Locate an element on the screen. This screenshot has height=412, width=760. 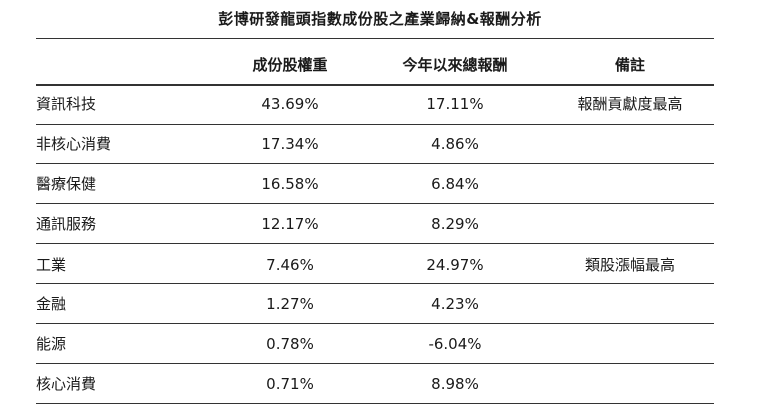
header-note: 備註 is located at coordinates (629, 65).